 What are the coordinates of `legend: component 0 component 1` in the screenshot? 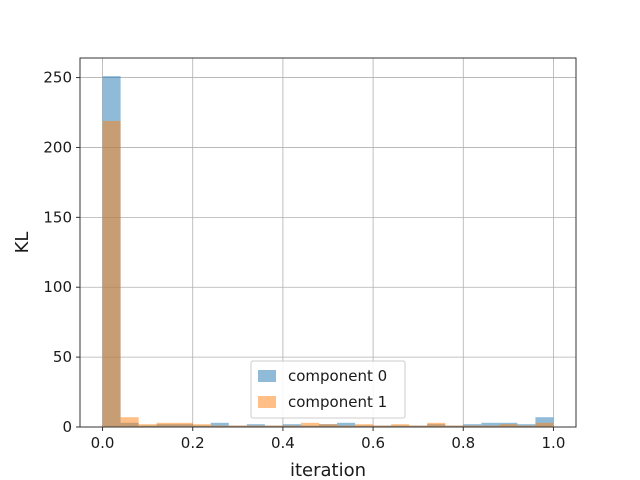 It's located at (328, 389).